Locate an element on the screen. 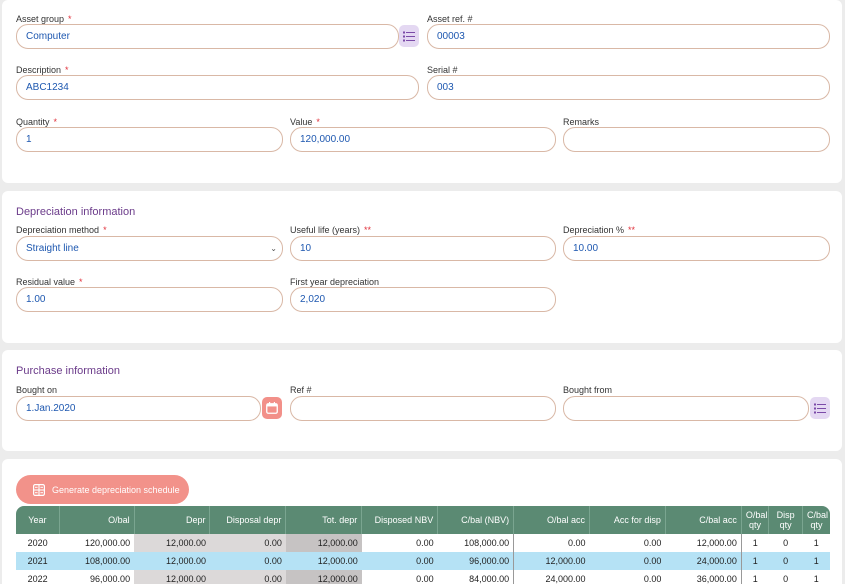 This screenshot has height=584, width=845. asset-group-field: Computer is located at coordinates (207, 36).